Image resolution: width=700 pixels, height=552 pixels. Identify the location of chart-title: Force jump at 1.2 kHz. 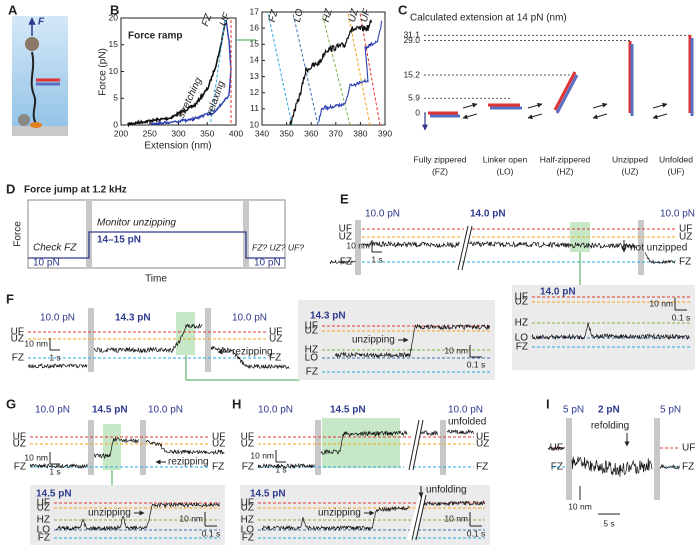
(75, 190).